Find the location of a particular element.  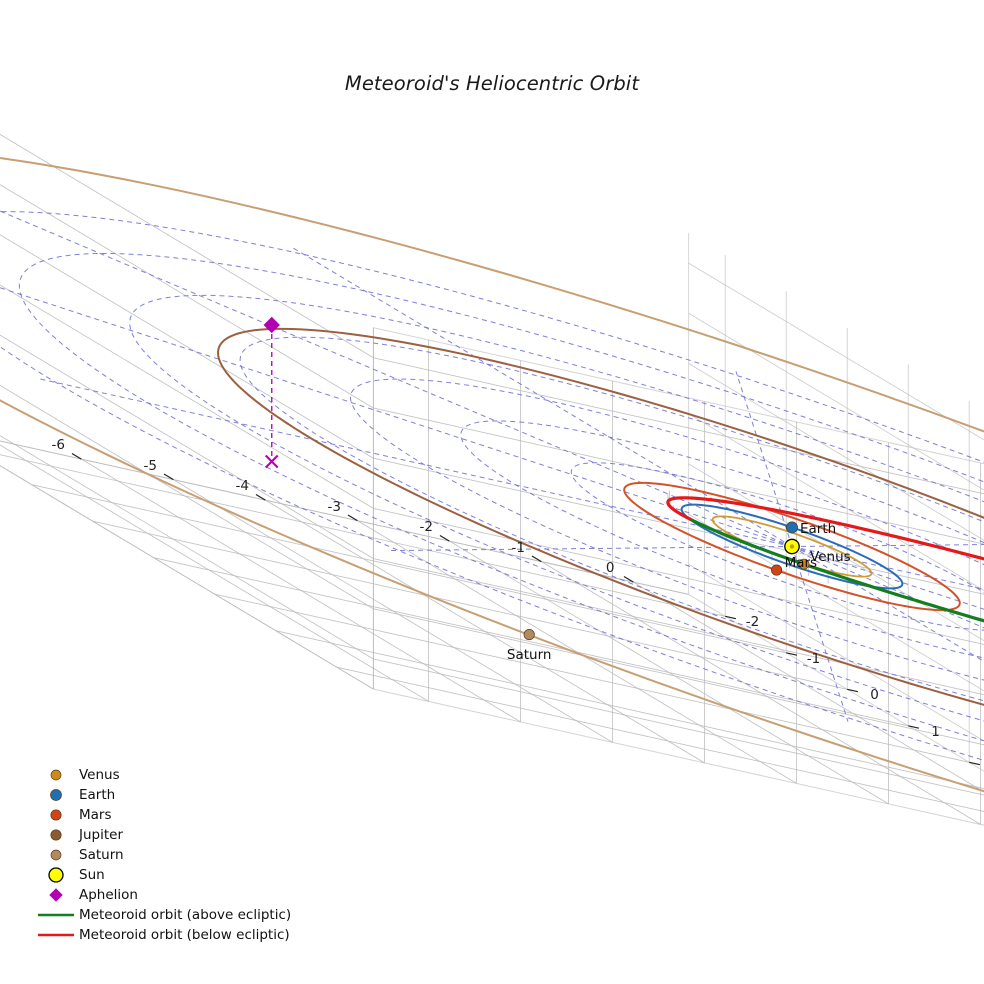

planet-marker-saturn is located at coordinates (529, 634).